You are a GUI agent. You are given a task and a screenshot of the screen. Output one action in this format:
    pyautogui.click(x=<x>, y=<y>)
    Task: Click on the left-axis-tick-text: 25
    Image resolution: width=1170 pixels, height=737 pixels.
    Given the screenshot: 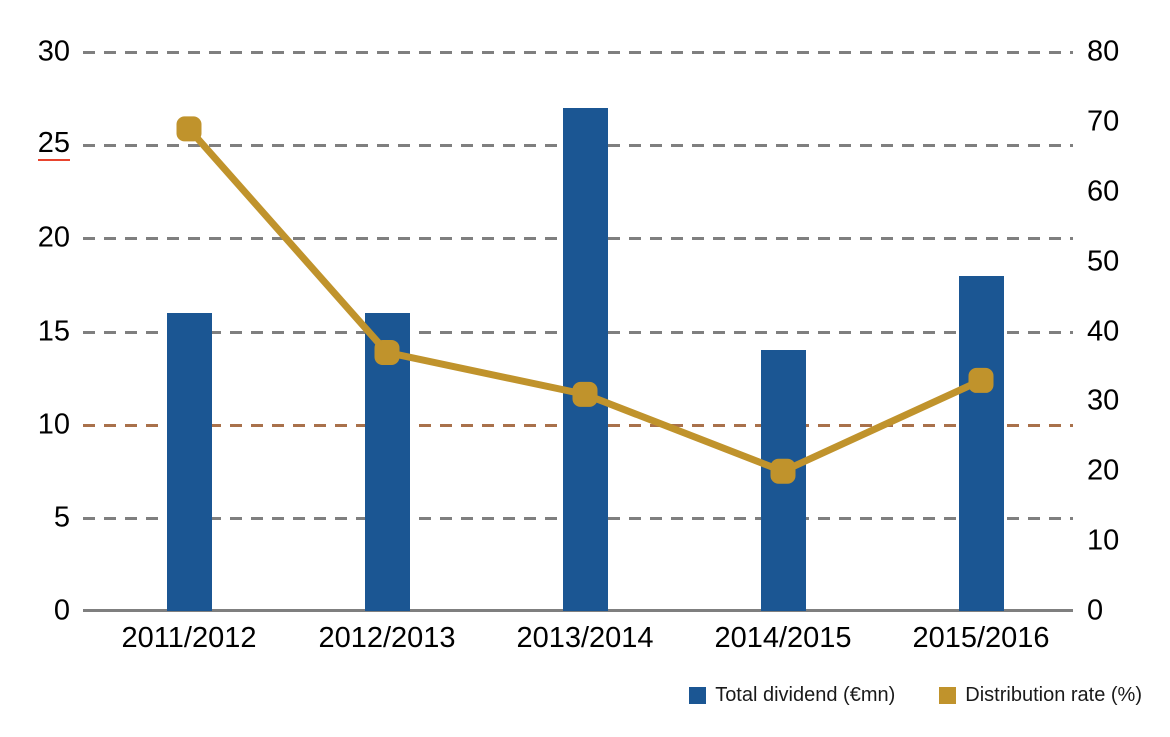 What is the action you would take?
    pyautogui.click(x=53, y=144)
    